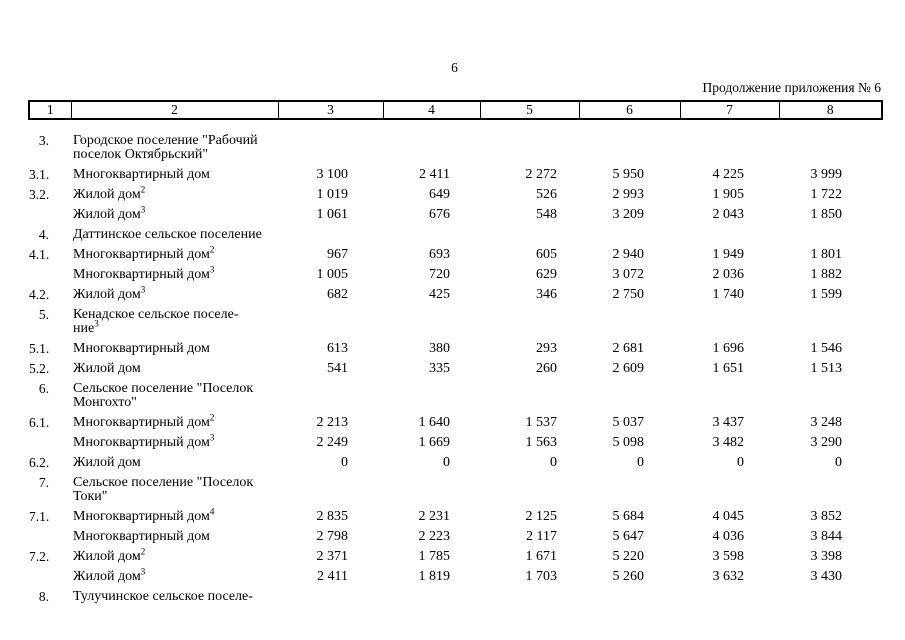 This screenshot has height=640, width=905. What do you see at coordinates (728, 442) in the screenshot?
I see `cell-value: 3 482` at bounding box center [728, 442].